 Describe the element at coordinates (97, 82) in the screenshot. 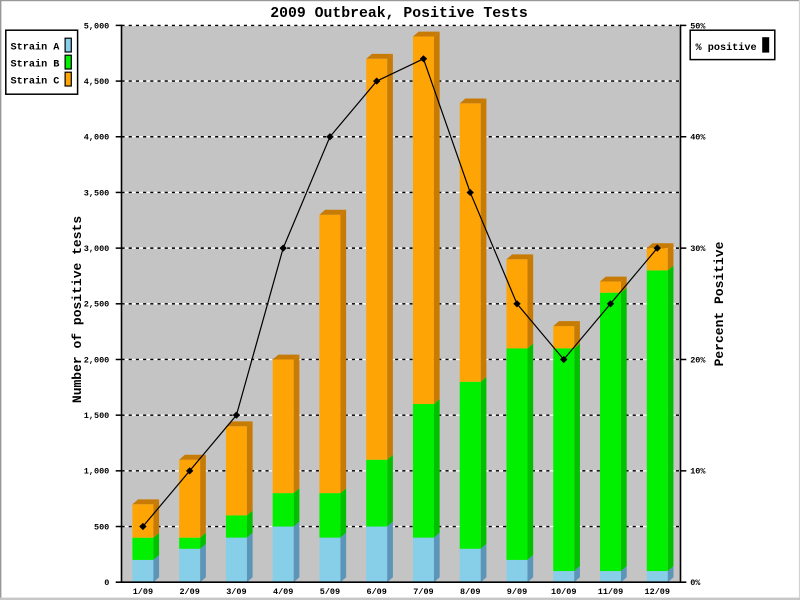

I see `svg-text: 4,500` at that location.